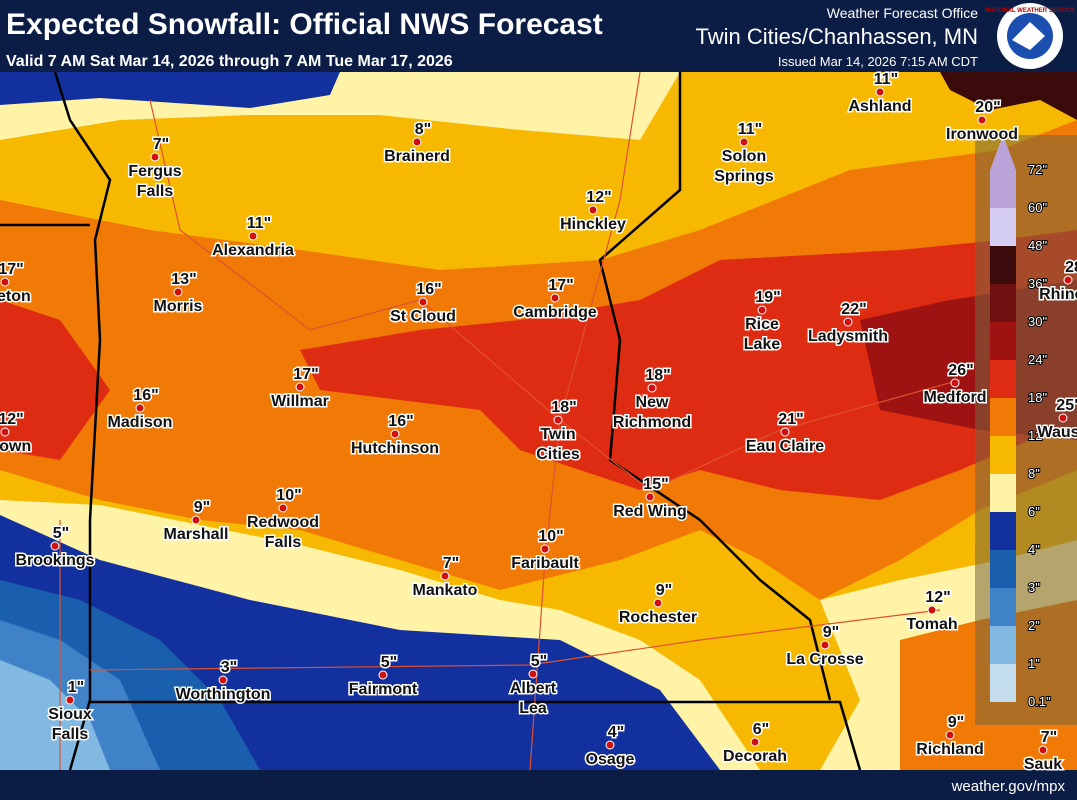  I want to click on snow-amount: 21", so click(790, 419).